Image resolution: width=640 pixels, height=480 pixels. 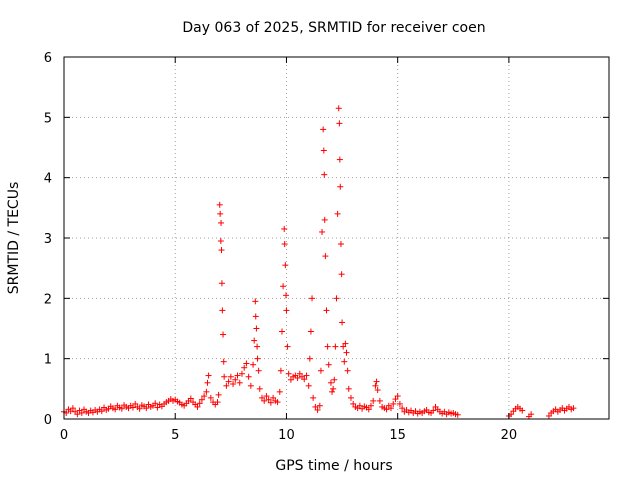 I want to click on x-tick-label: 10, so click(x=286, y=435).